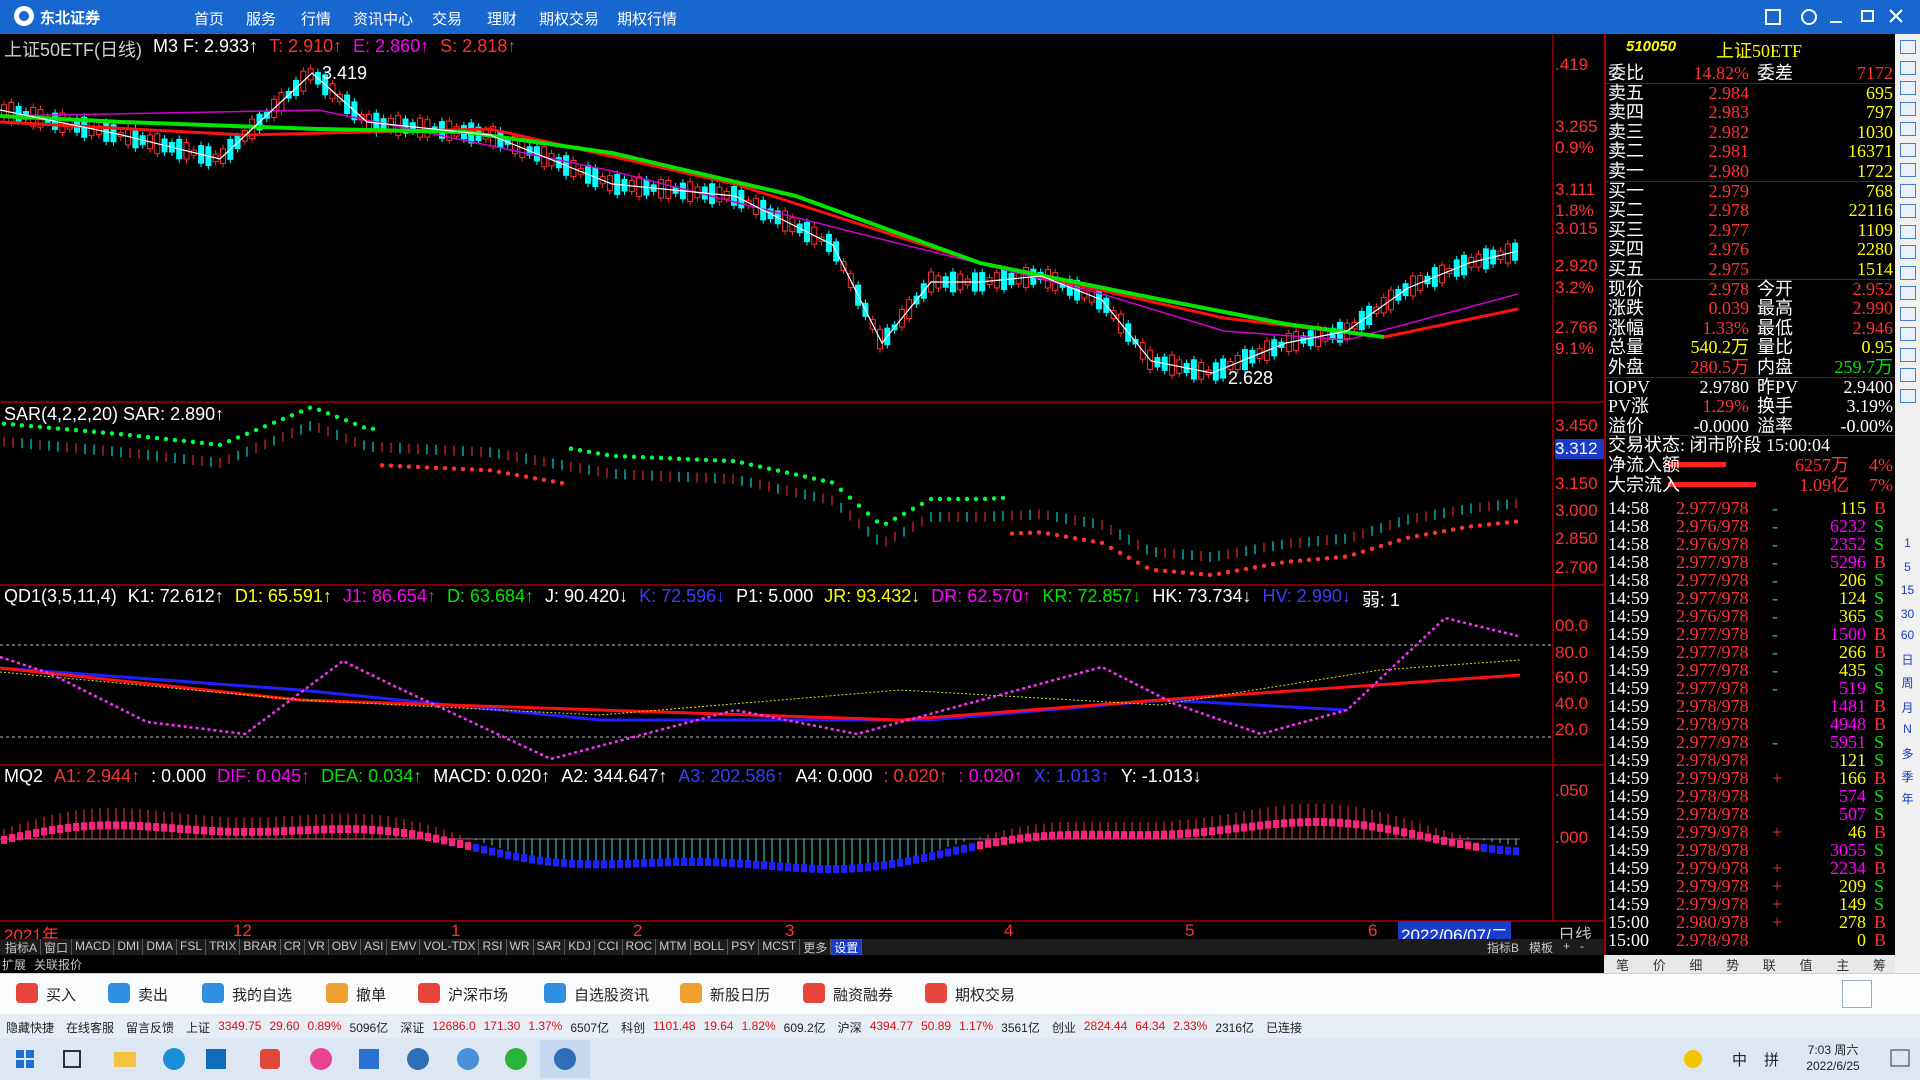  Describe the element at coordinates (780, 947) in the screenshot. I see `indicator-tab: MCST` at that location.